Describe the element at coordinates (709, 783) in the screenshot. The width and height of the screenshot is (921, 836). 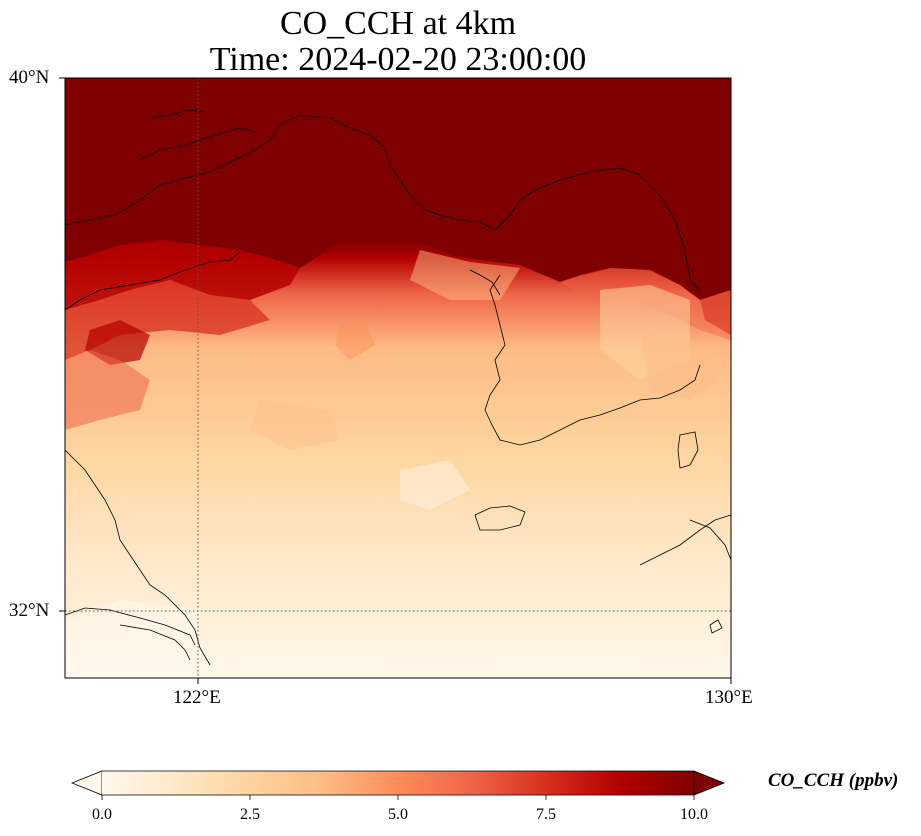
I see `colorbar-max-extend` at that location.